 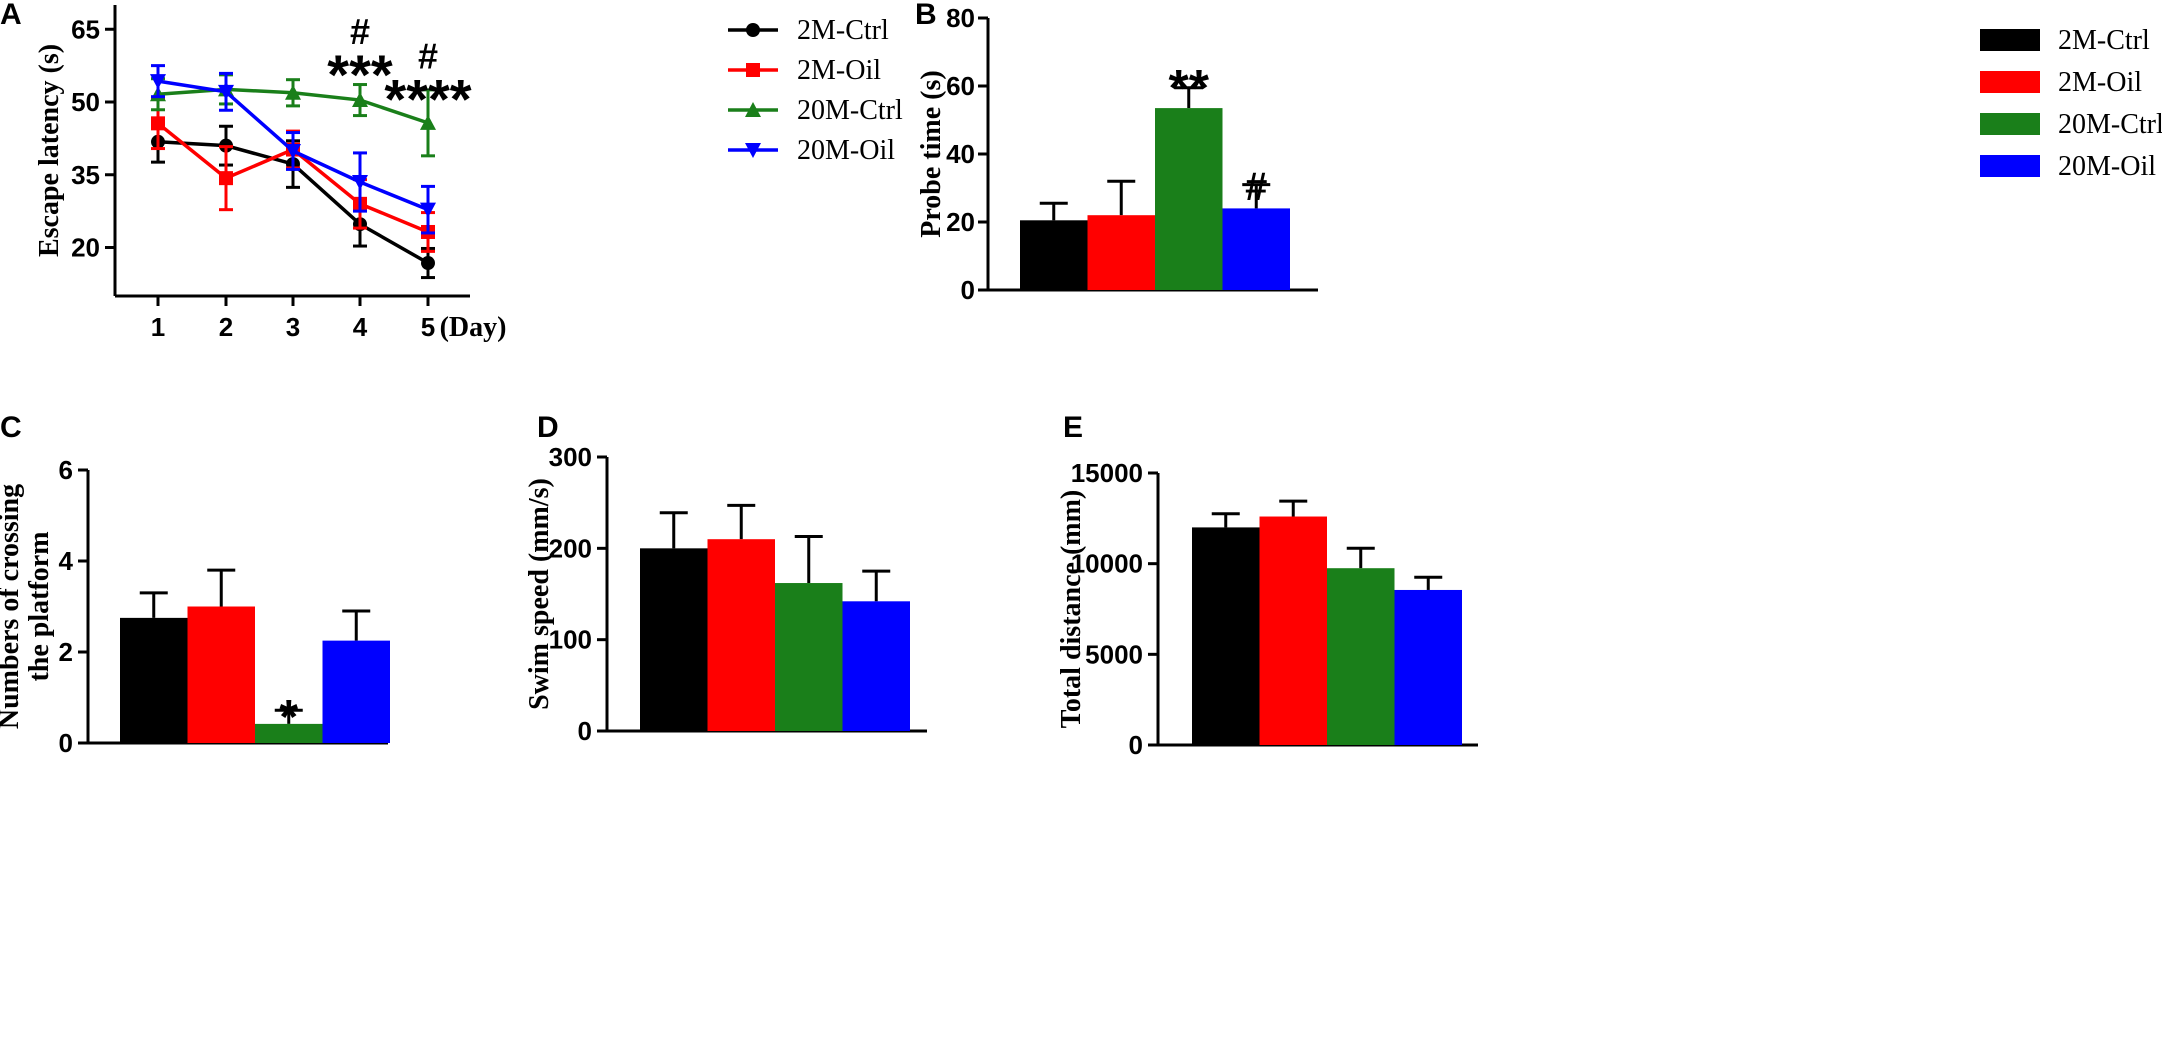 I want to click on significance-marker: ****, so click(x=427, y=98).